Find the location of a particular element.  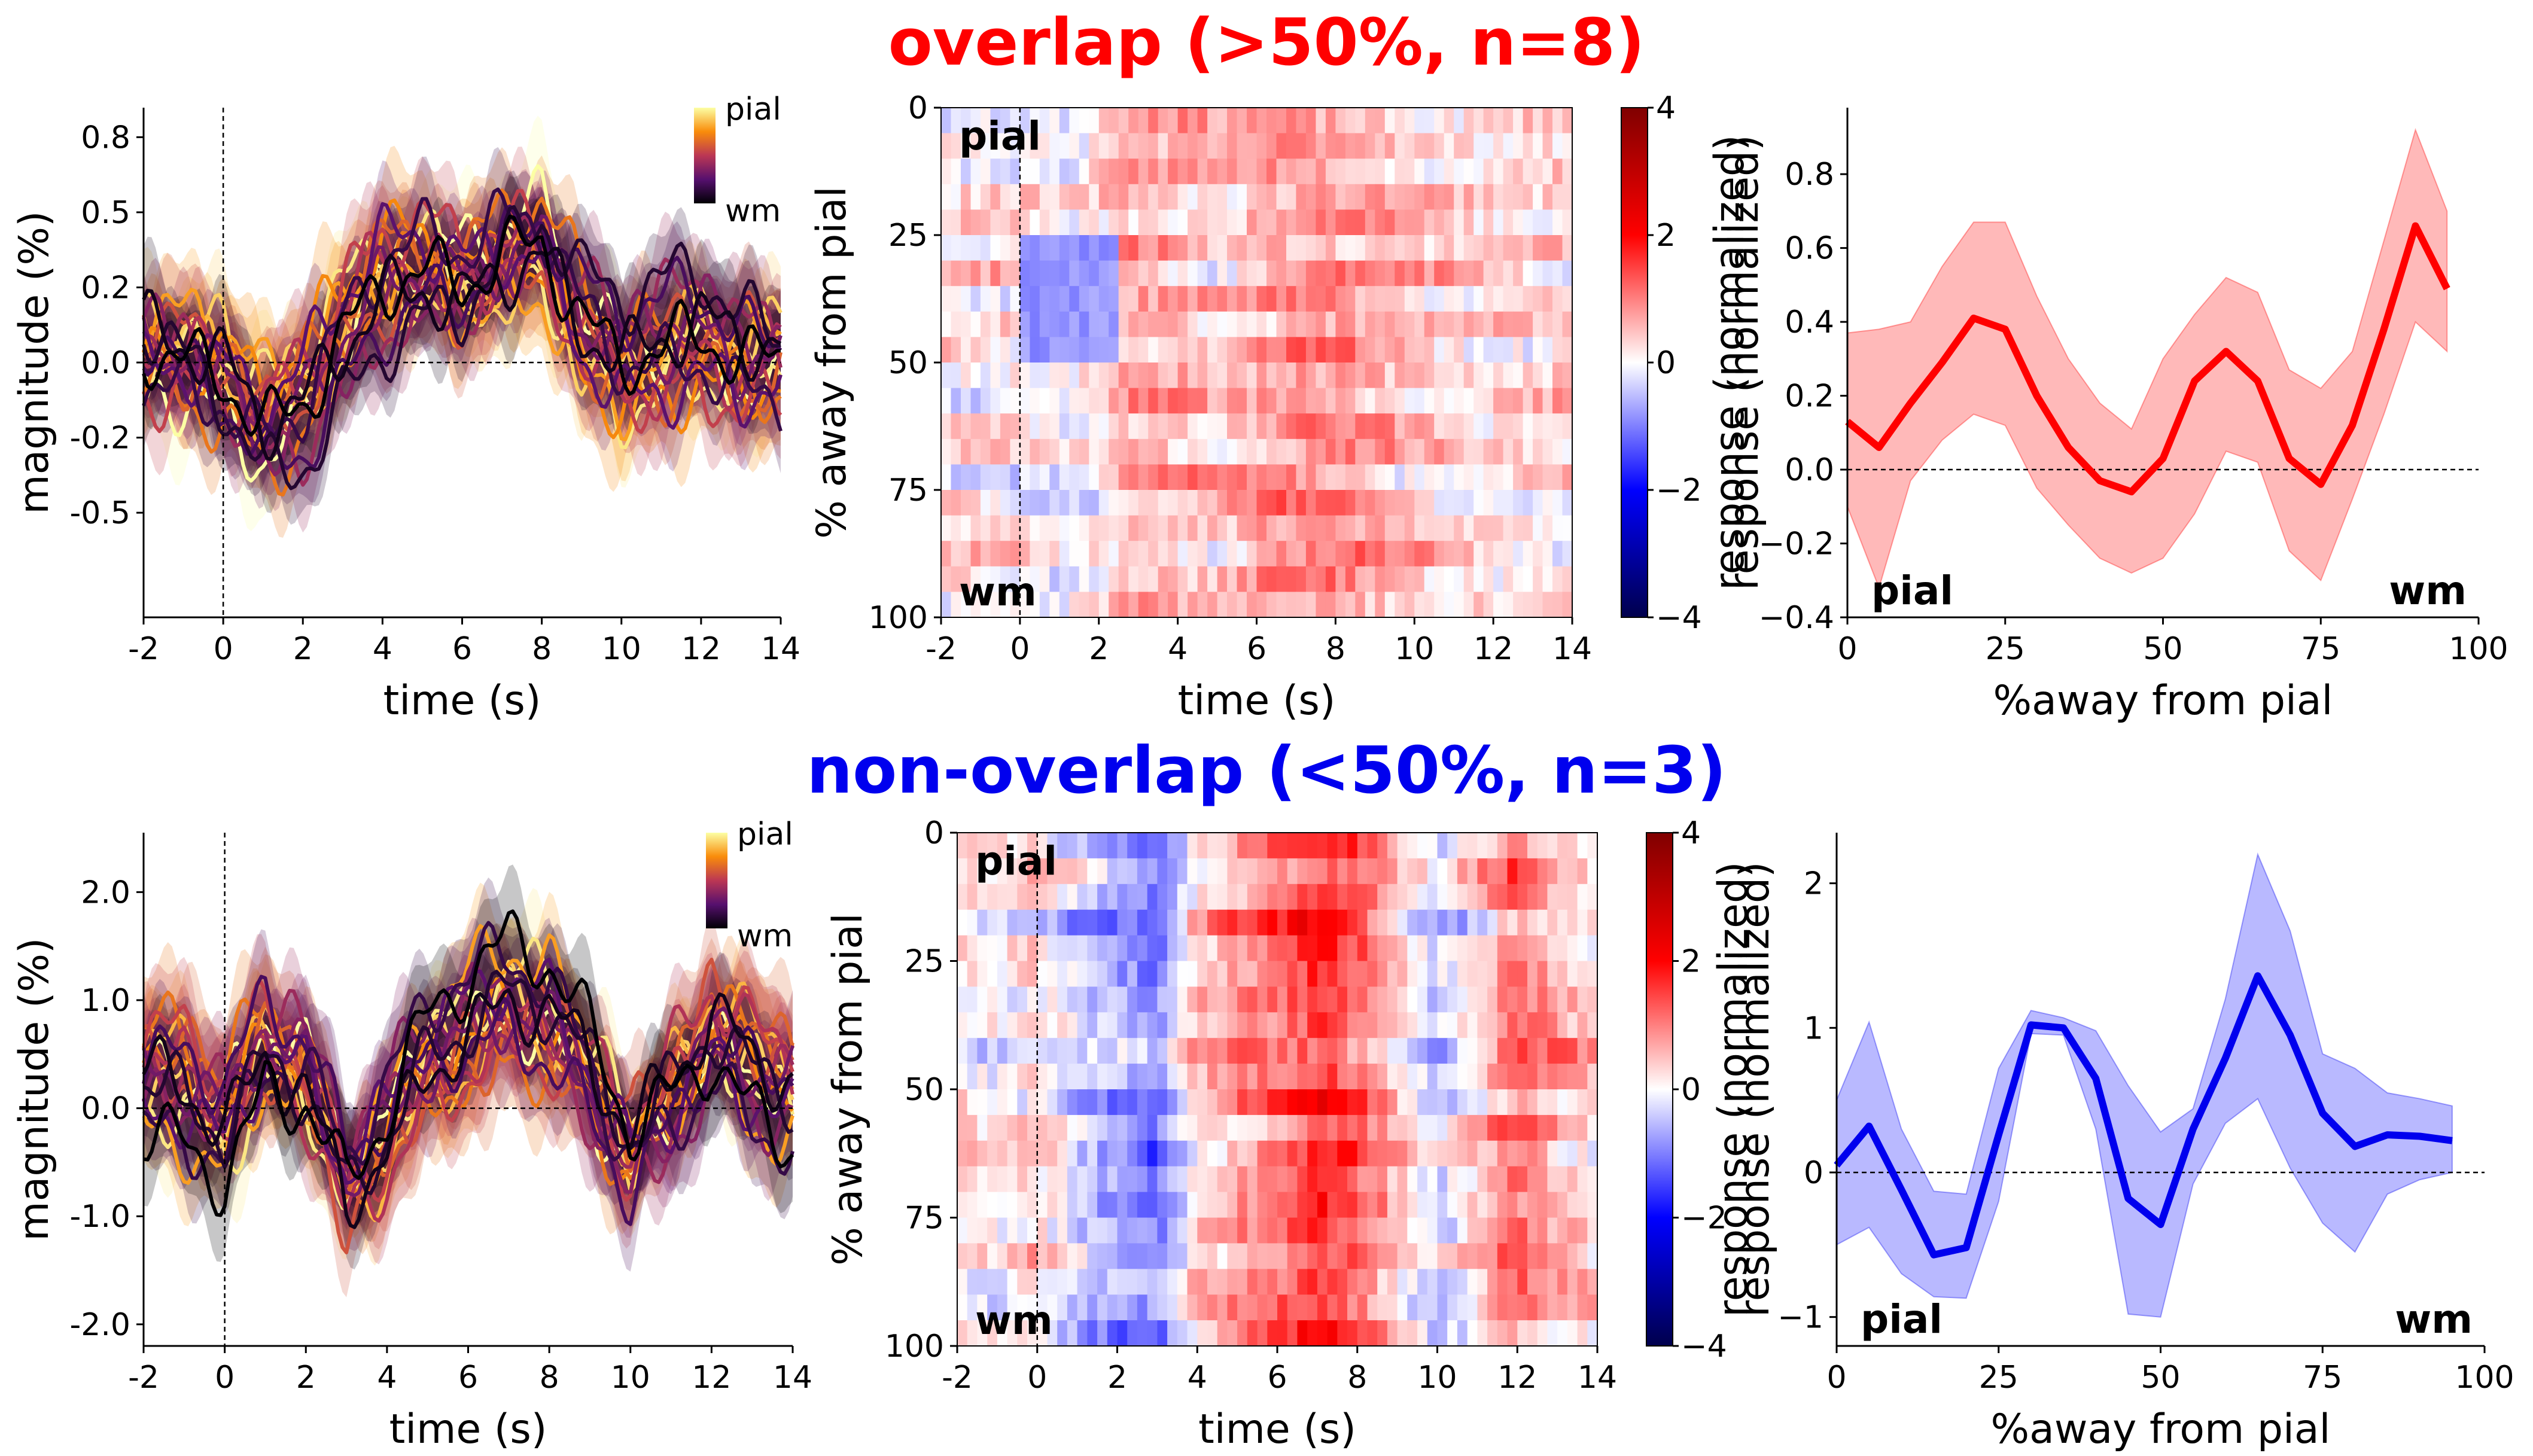

depth-profile-overlap-ytick-label: 0.8 is located at coordinates (1809, 175).